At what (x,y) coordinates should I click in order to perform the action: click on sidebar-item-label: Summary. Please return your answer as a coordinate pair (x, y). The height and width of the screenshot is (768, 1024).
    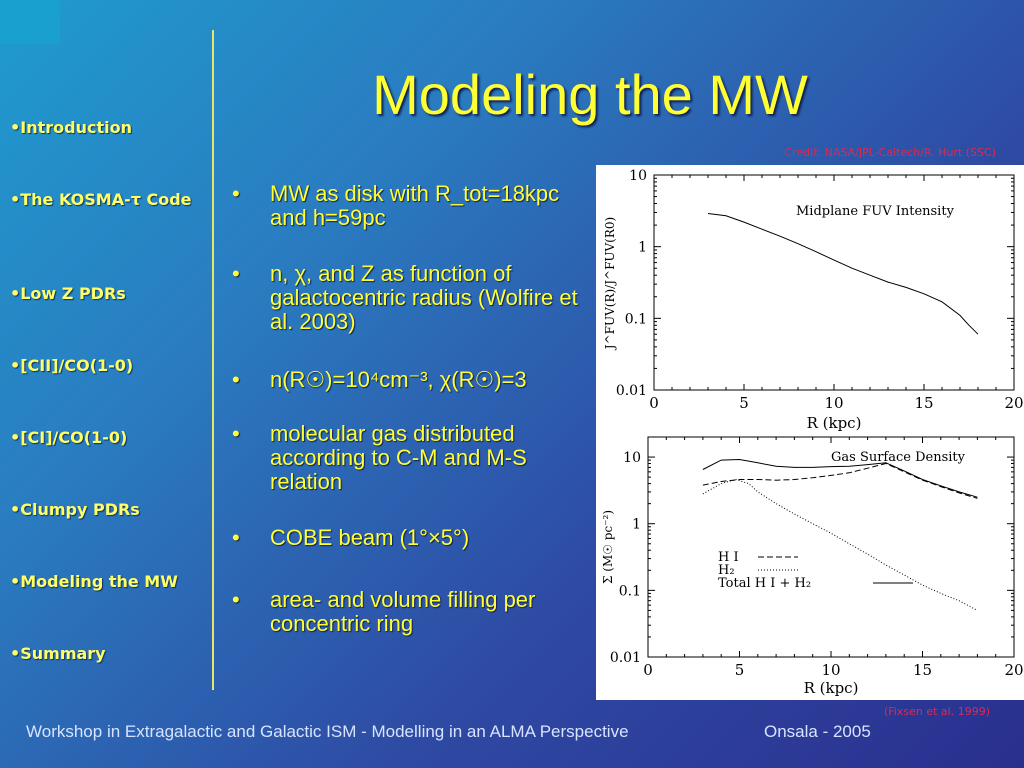
    Looking at the image, I should click on (63, 653).